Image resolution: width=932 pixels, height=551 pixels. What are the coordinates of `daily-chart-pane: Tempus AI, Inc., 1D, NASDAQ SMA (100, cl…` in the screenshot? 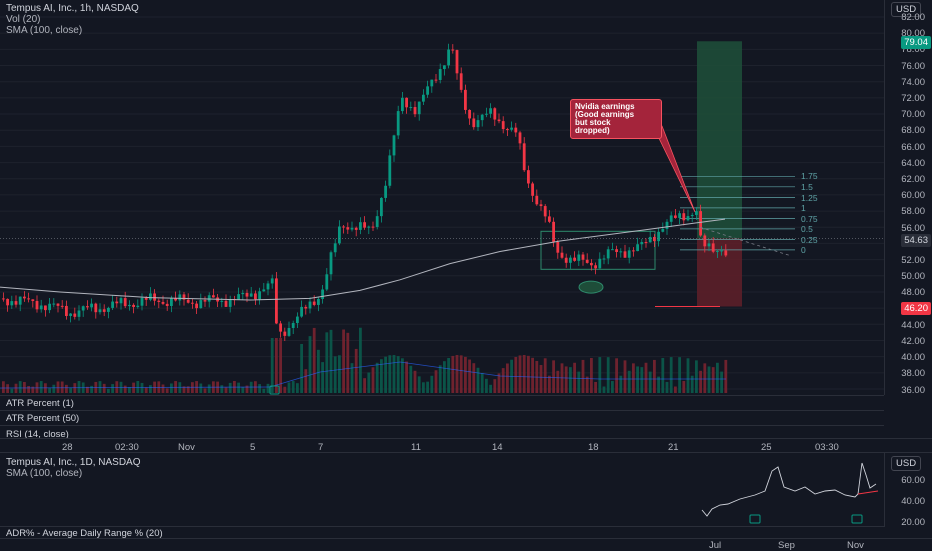 It's located at (442, 489).